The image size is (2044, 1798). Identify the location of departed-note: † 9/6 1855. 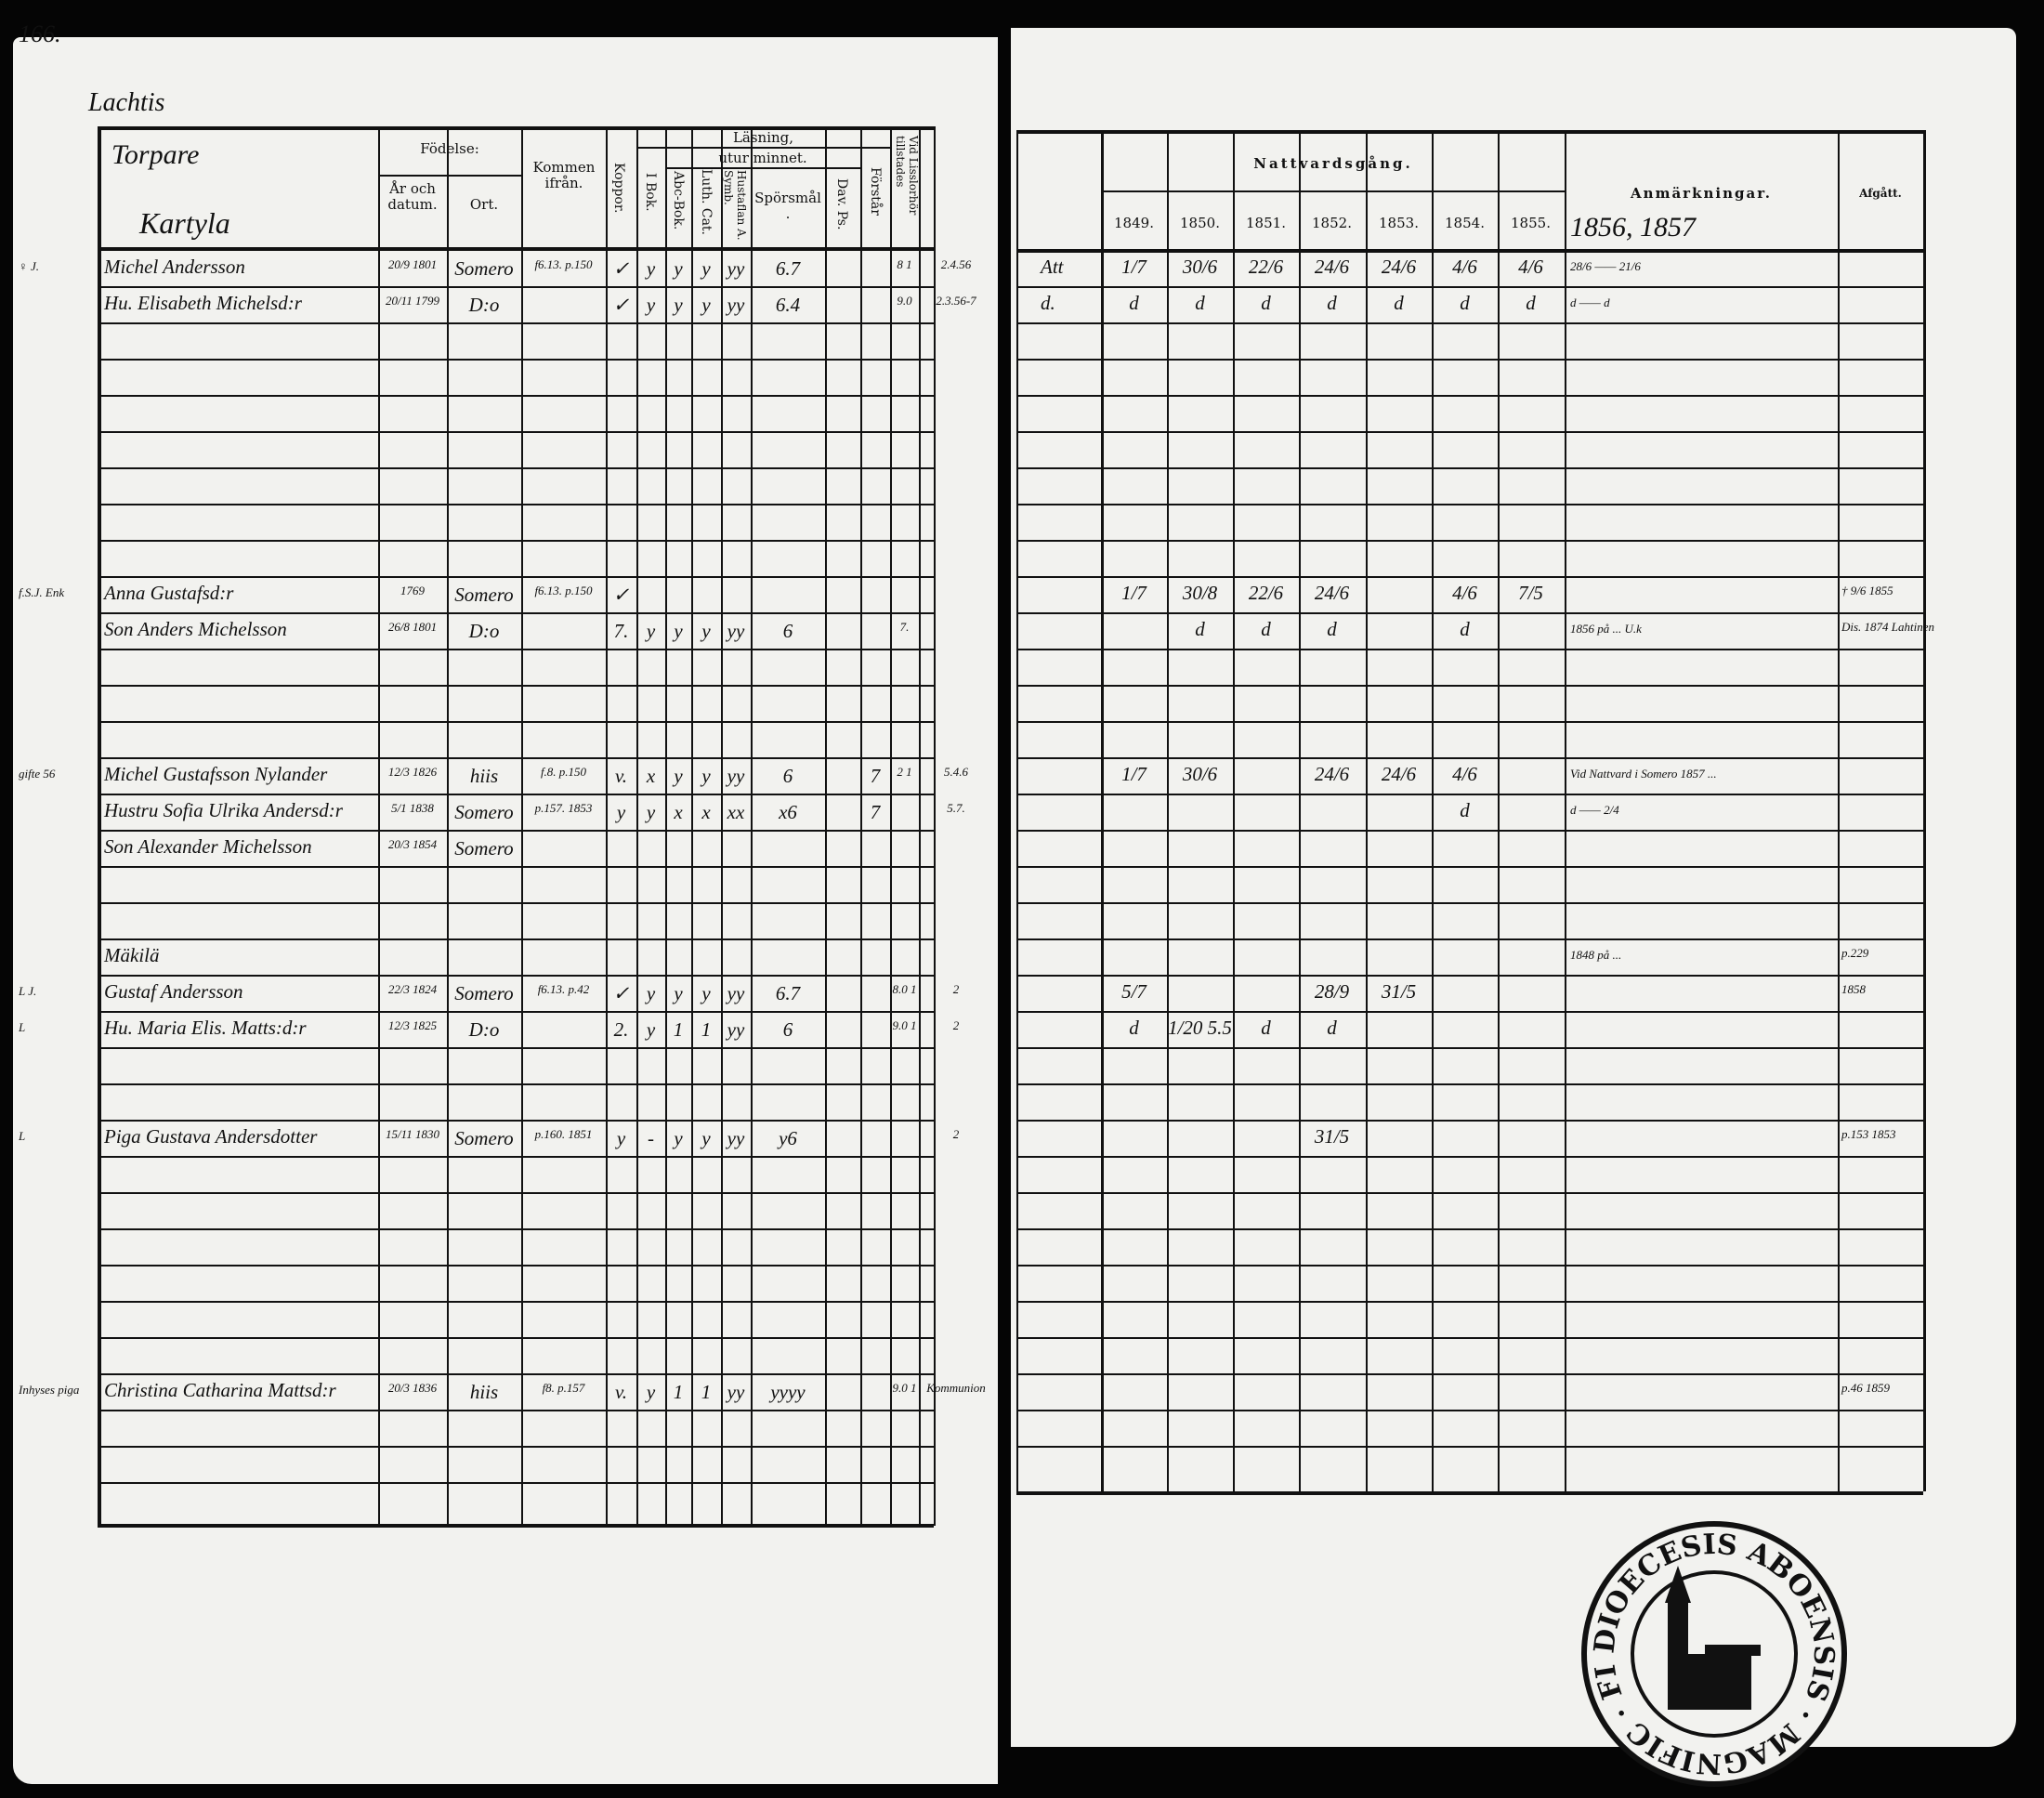
(1867, 590).